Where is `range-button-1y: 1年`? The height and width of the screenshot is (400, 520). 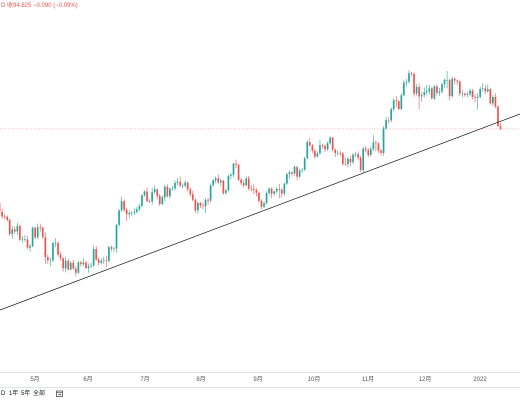 range-button-1y: 1年 is located at coordinates (14, 394).